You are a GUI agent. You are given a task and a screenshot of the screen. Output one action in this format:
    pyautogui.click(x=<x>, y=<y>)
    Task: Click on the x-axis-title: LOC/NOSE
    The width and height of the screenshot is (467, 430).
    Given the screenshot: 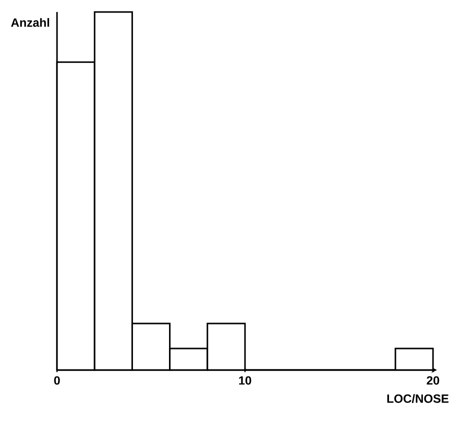 What is the action you would take?
    pyautogui.click(x=417, y=398)
    